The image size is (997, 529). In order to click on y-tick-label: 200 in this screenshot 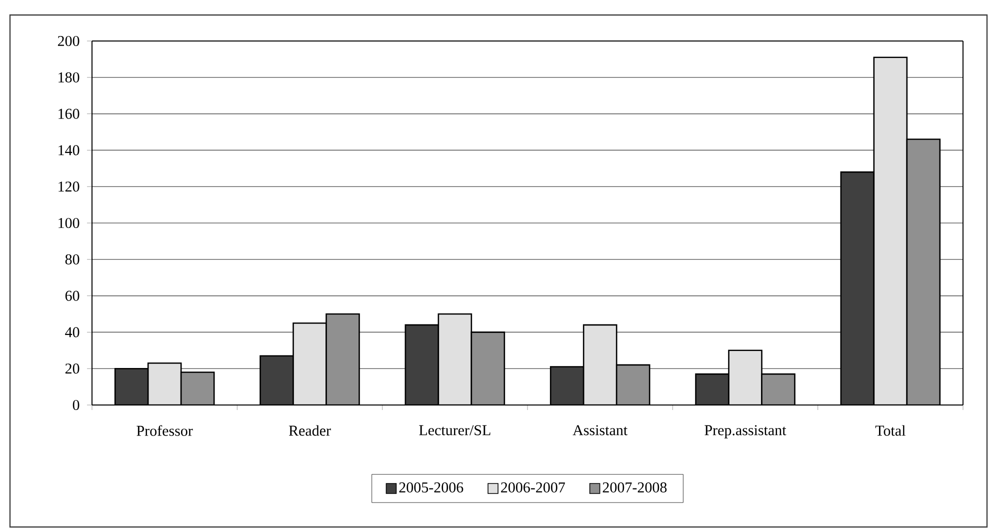, I will do `click(69, 41)`.